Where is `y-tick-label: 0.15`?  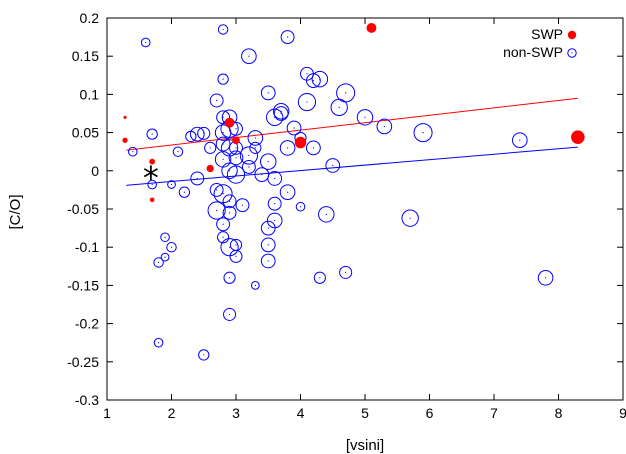
y-tick-label: 0.15 is located at coordinates (85, 56).